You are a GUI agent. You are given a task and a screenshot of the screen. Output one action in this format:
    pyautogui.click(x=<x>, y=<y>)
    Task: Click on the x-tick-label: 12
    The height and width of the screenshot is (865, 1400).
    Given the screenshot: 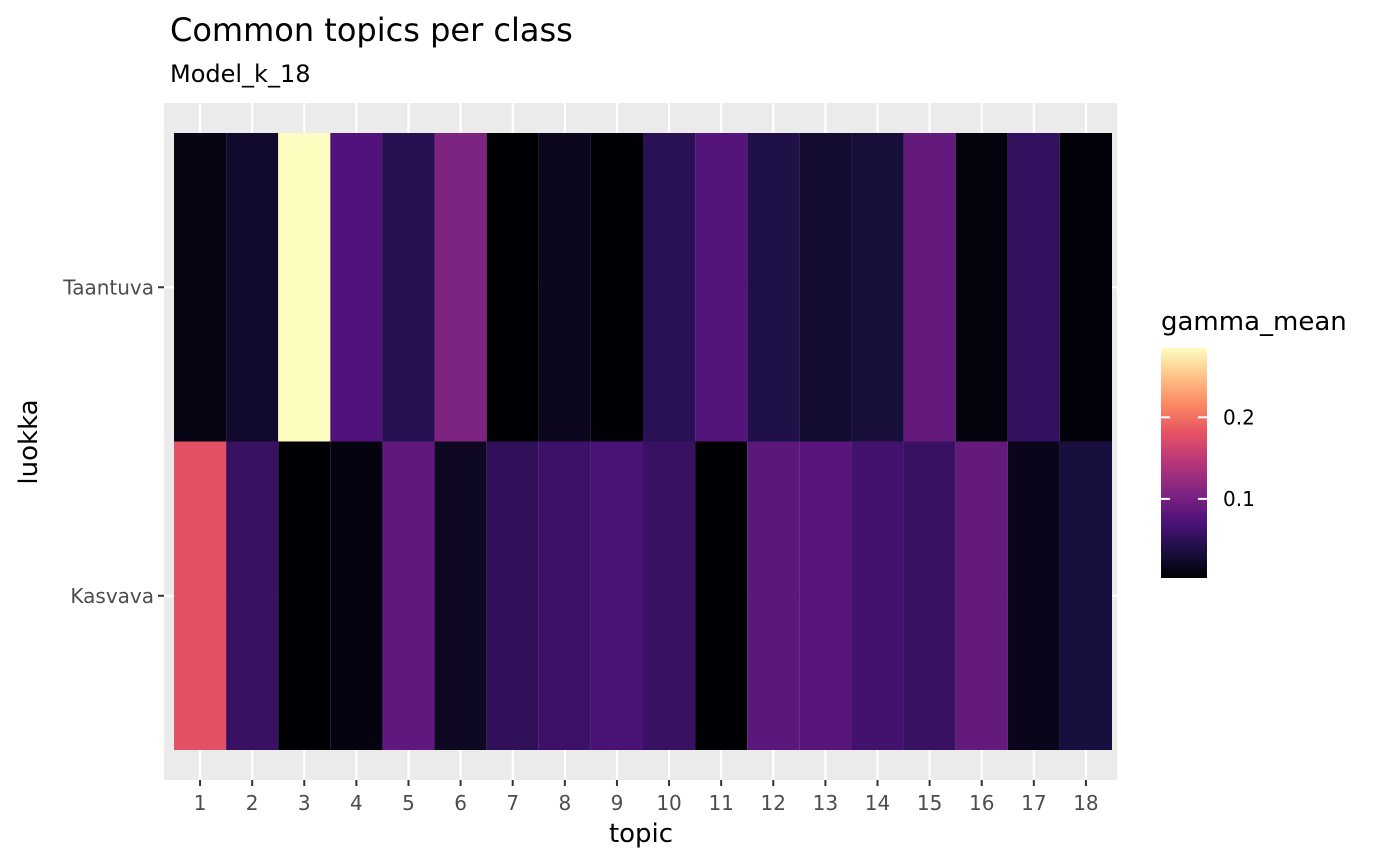 What is the action you would take?
    pyautogui.click(x=773, y=803)
    